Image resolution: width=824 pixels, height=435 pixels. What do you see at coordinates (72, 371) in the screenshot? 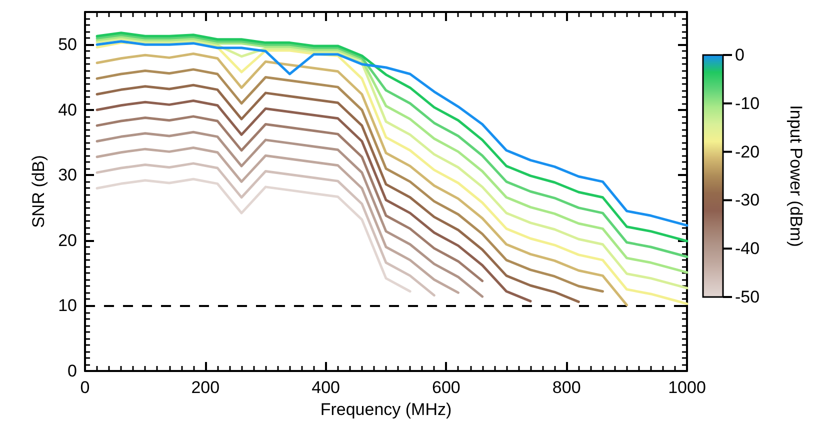
I see `y-tick-label: 0` at bounding box center [72, 371].